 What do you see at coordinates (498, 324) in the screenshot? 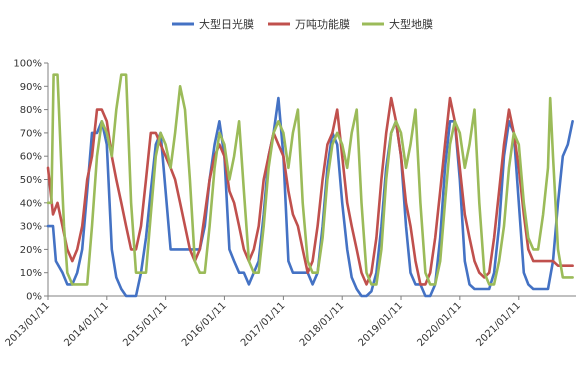
I see `x-tick-label: 2021/01/11` at bounding box center [498, 324].